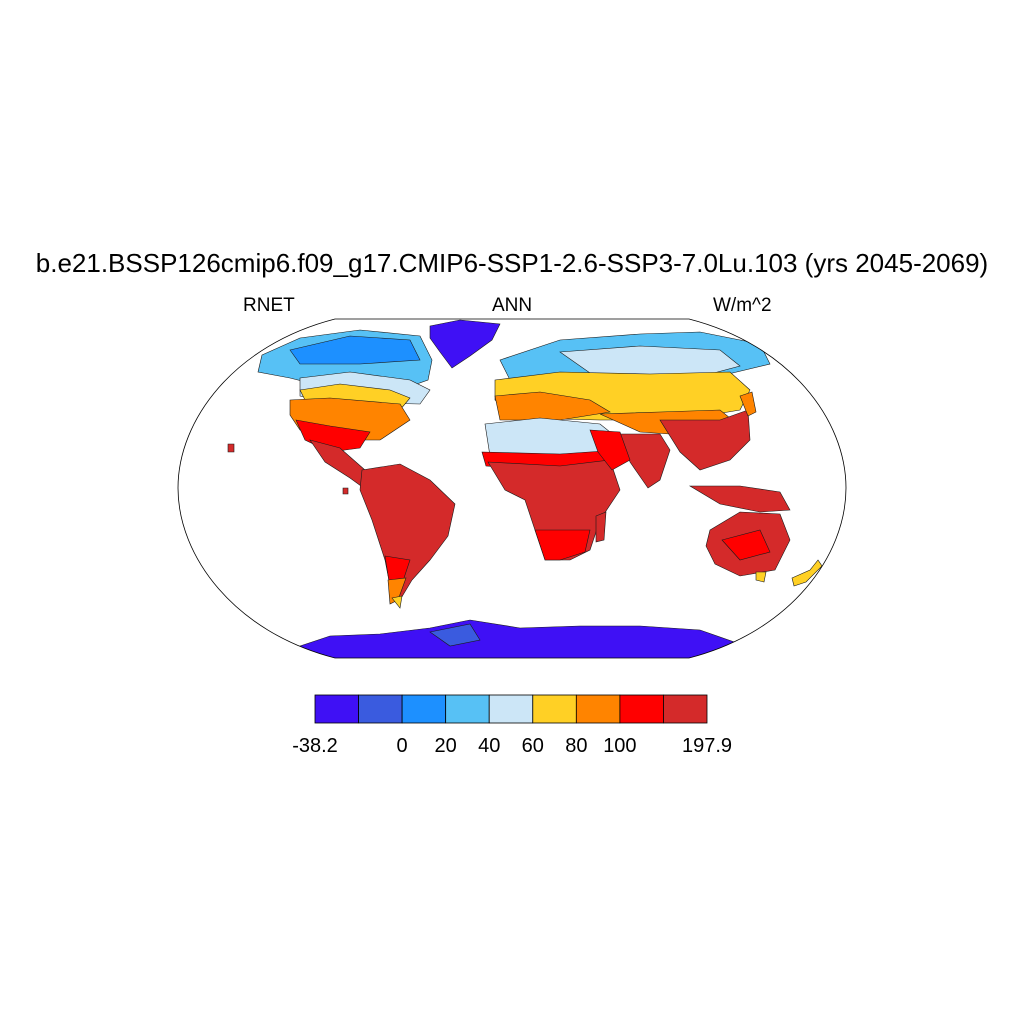 The height and width of the screenshot is (1024, 1024). I want to click on colorbar-tick-label: -38.2, so click(315, 746).